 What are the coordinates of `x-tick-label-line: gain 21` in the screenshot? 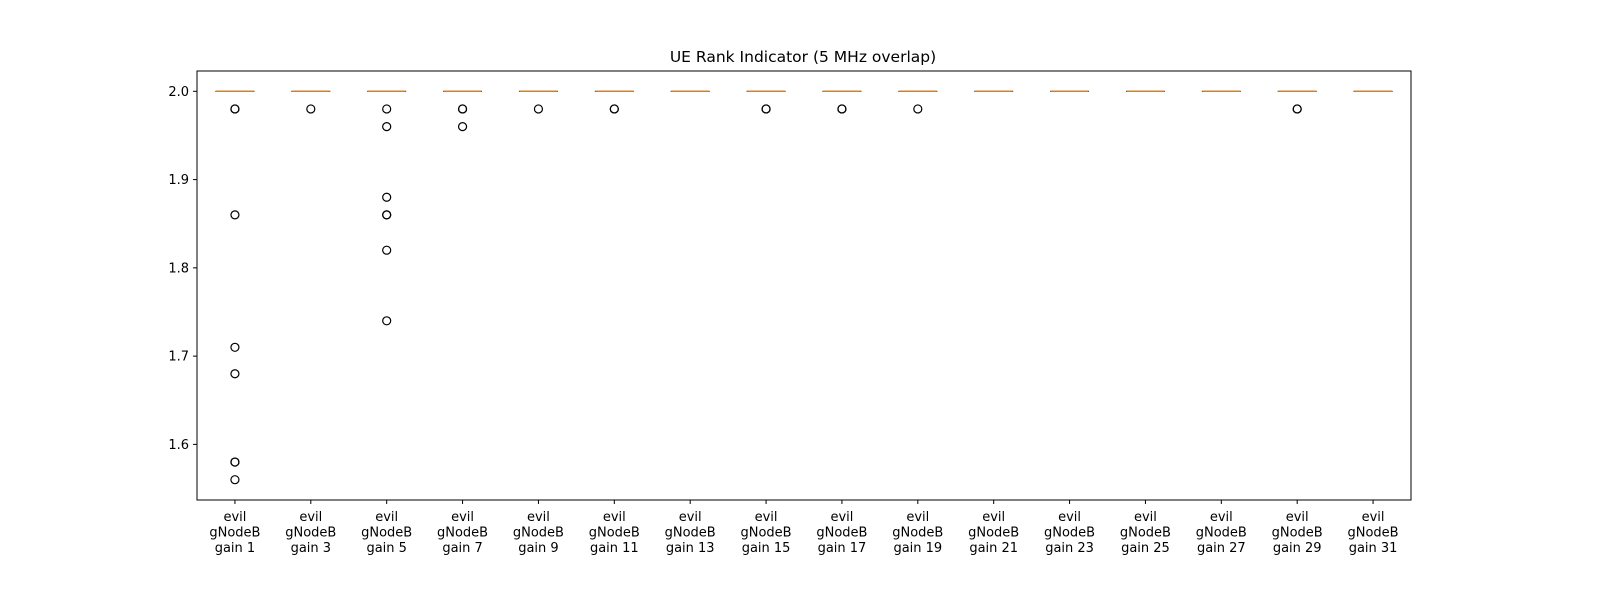 It's located at (993, 548).